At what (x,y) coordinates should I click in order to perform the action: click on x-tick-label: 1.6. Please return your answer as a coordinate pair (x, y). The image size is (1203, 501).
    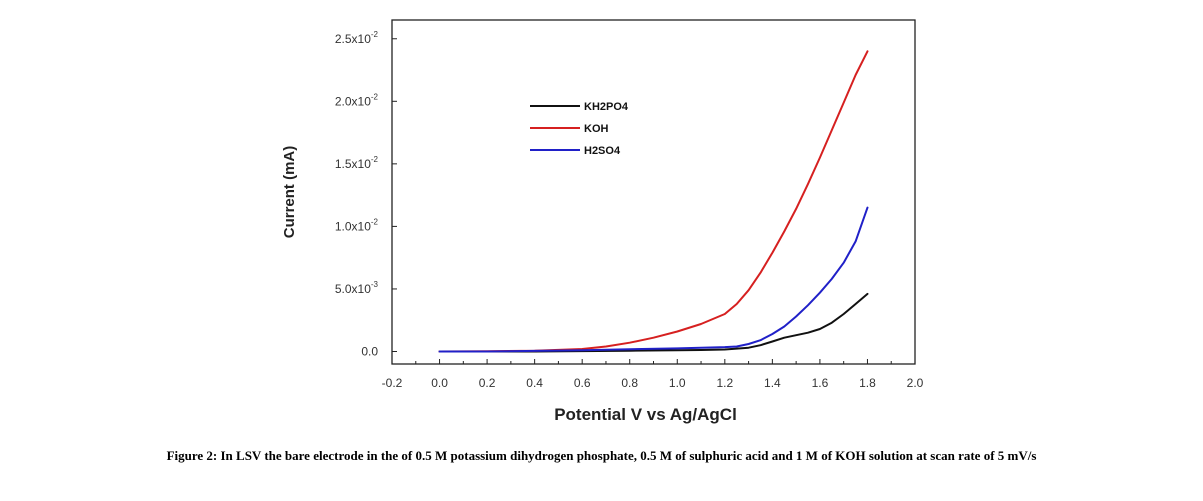
    Looking at the image, I should click on (820, 383).